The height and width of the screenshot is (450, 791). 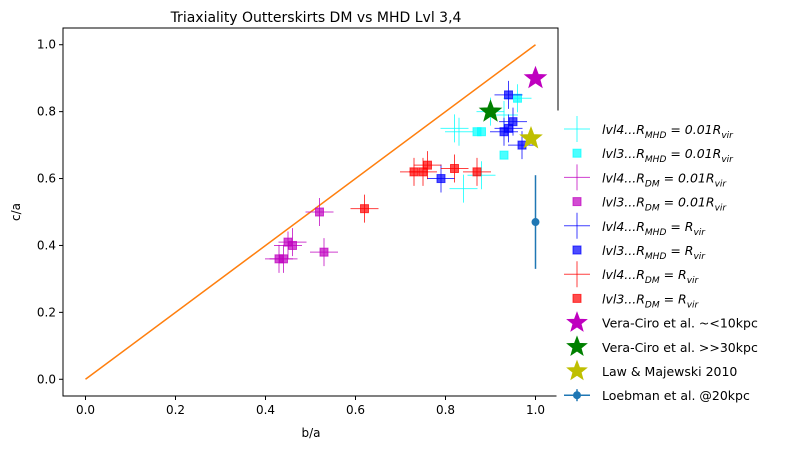 I want to click on legend-label-7: lvl3...RDM = Rvir, so click(x=651, y=300).